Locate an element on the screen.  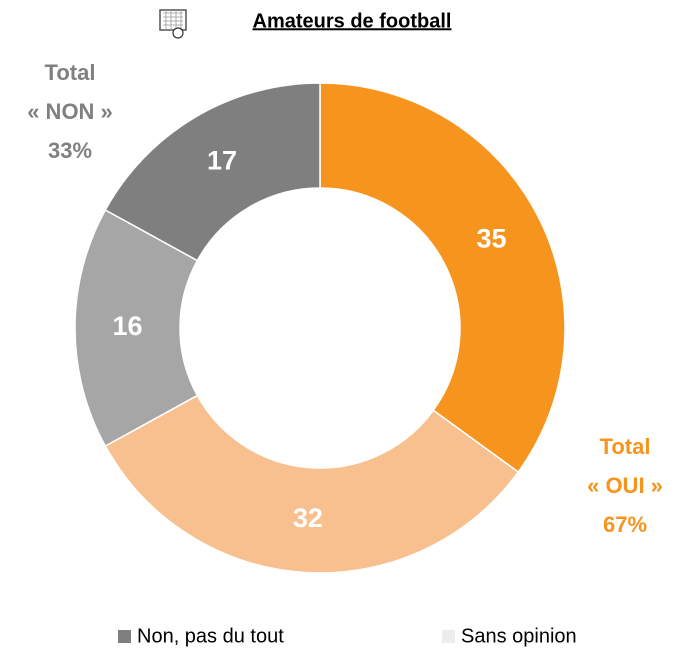
annotation: 67% is located at coordinates (625, 524).